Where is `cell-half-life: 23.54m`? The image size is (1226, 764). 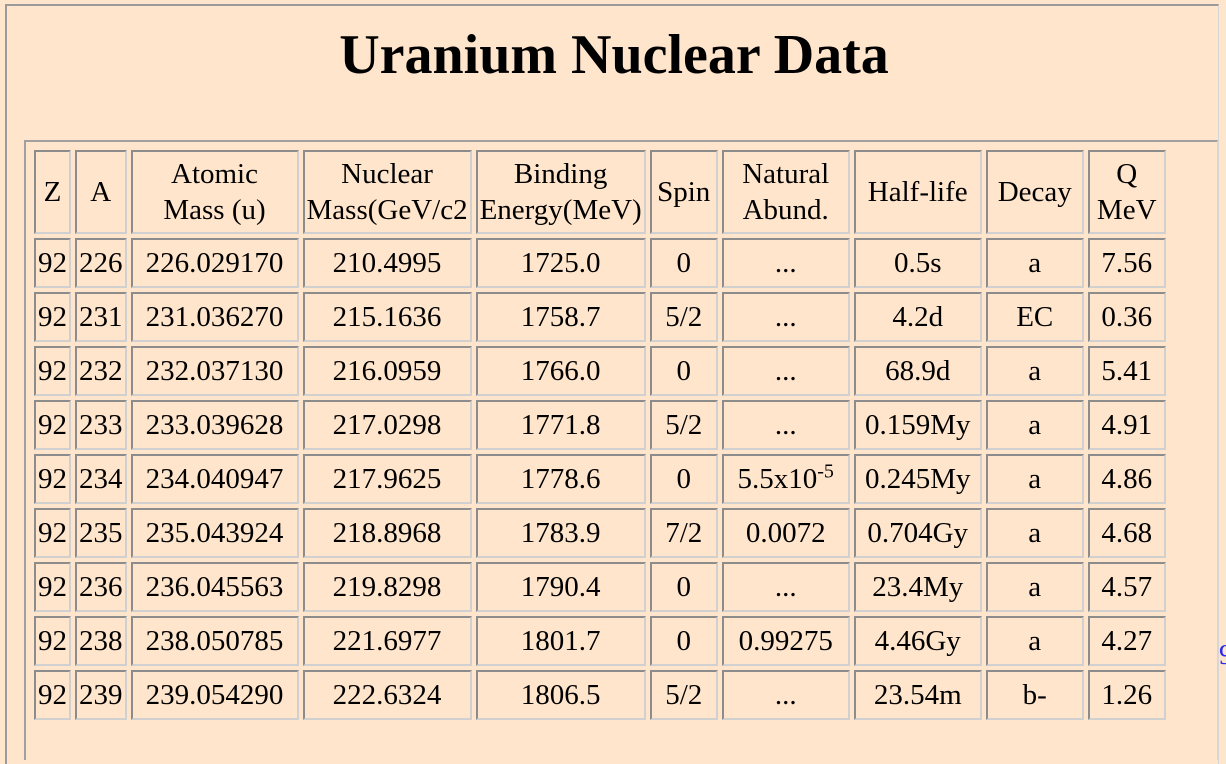 cell-half-life: 23.54m is located at coordinates (917, 695).